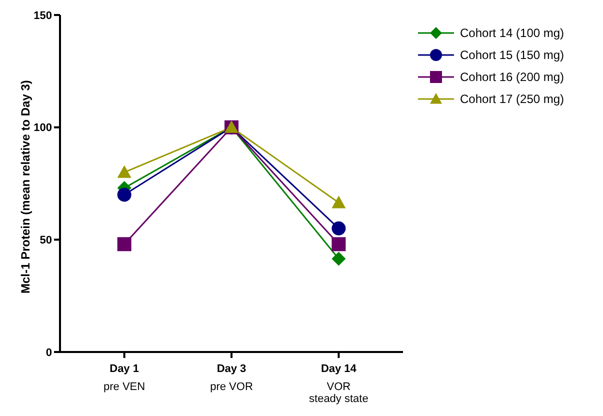  What do you see at coordinates (231, 378) in the screenshot?
I see `x-tick-label: Day 3 pre VOR` at bounding box center [231, 378].